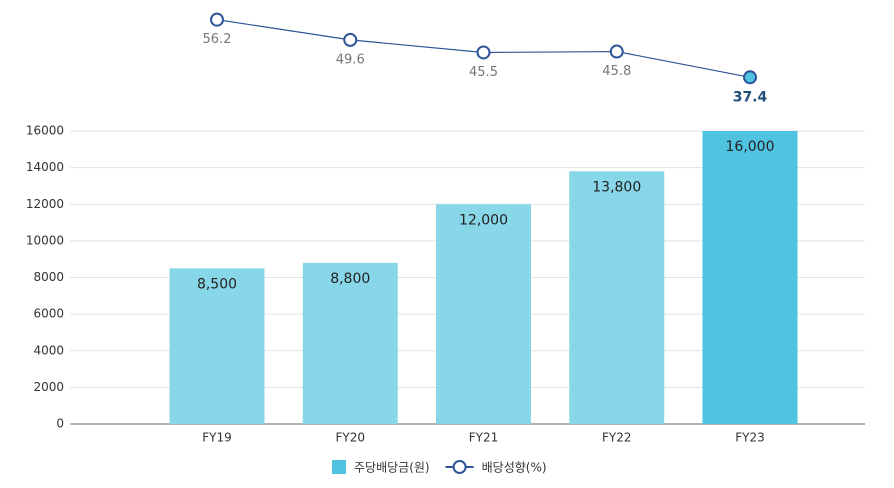 This screenshot has height=488, width=894. What do you see at coordinates (750, 97) in the screenshot?
I see `data-label: 37.4` at bounding box center [750, 97].